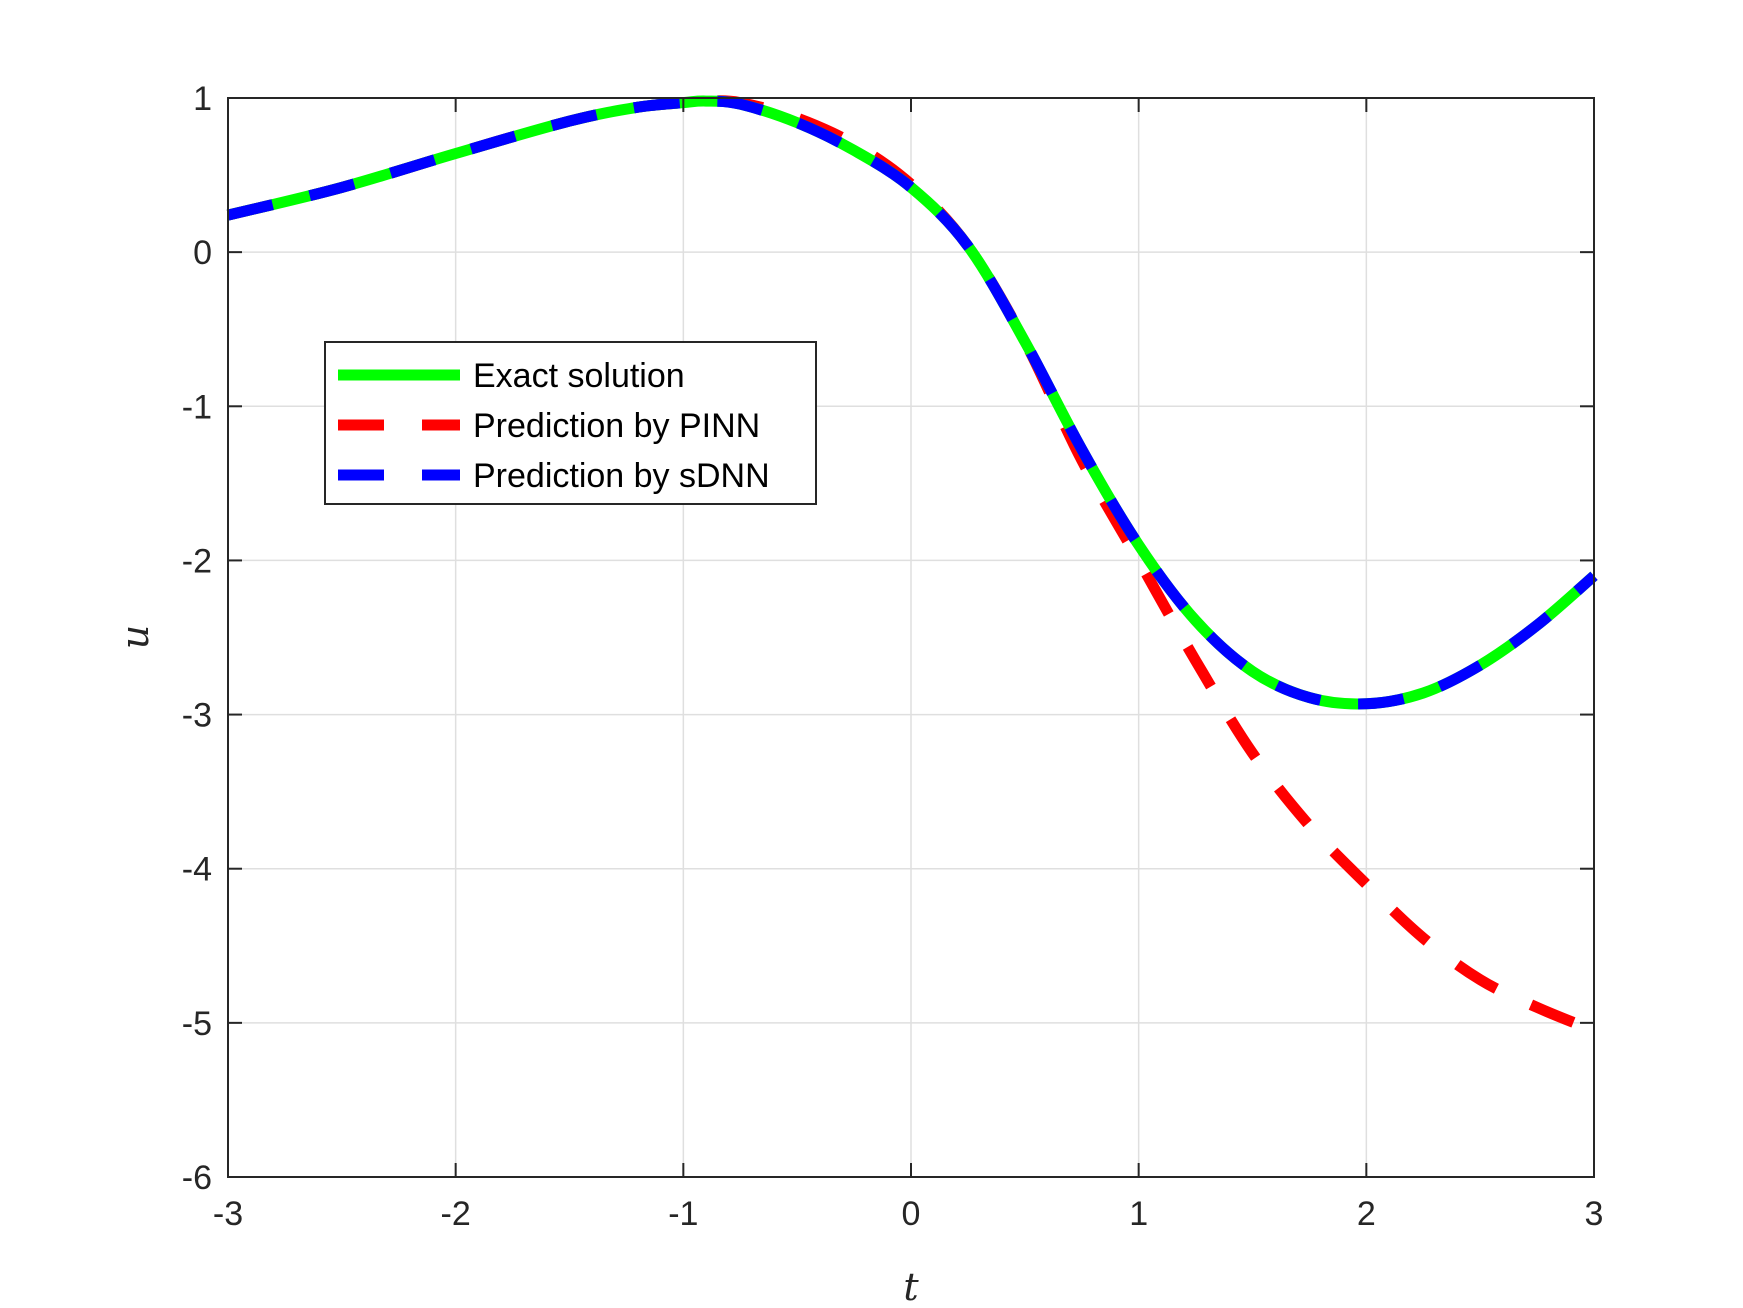  What do you see at coordinates (1366, 1214) in the screenshot?
I see `x-tick-label: 2` at bounding box center [1366, 1214].